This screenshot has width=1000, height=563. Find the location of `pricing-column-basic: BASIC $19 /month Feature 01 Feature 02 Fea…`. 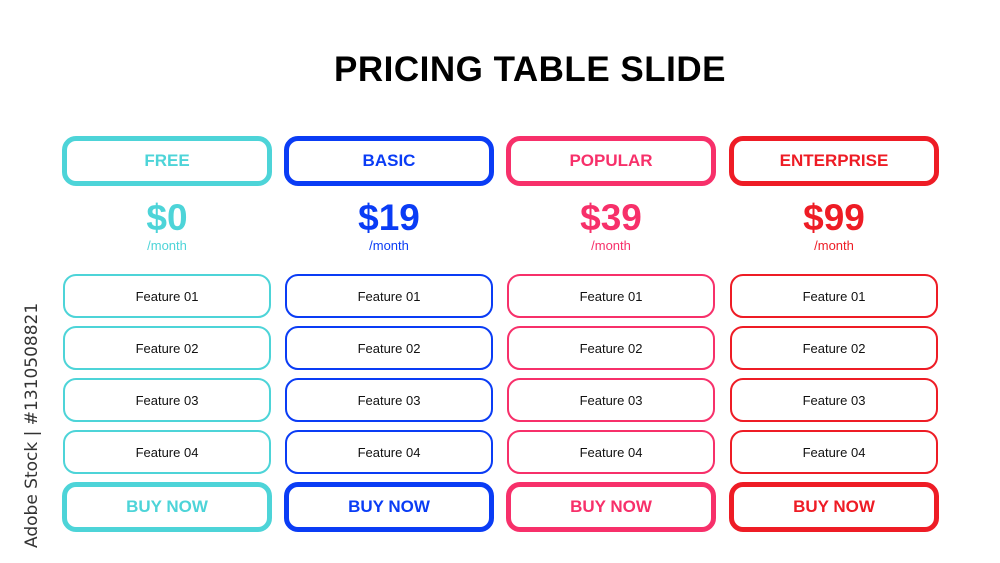

pricing-column-basic: BASIC $19 /month Feature 01 Feature 02 Fea… is located at coordinates (389, 334).